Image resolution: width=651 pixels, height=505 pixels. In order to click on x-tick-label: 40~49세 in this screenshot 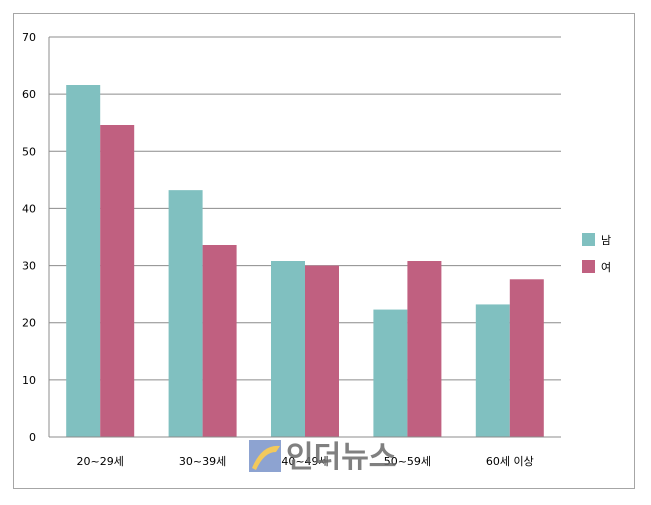, I will do `click(304, 461)`.